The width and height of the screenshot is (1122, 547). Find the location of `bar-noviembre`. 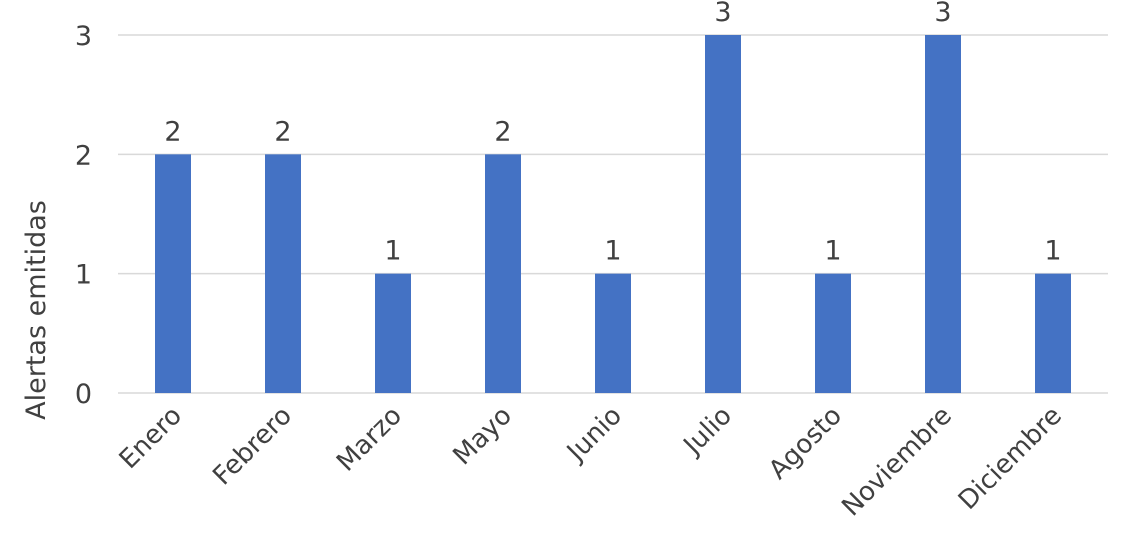

bar-noviembre is located at coordinates (943, 214).